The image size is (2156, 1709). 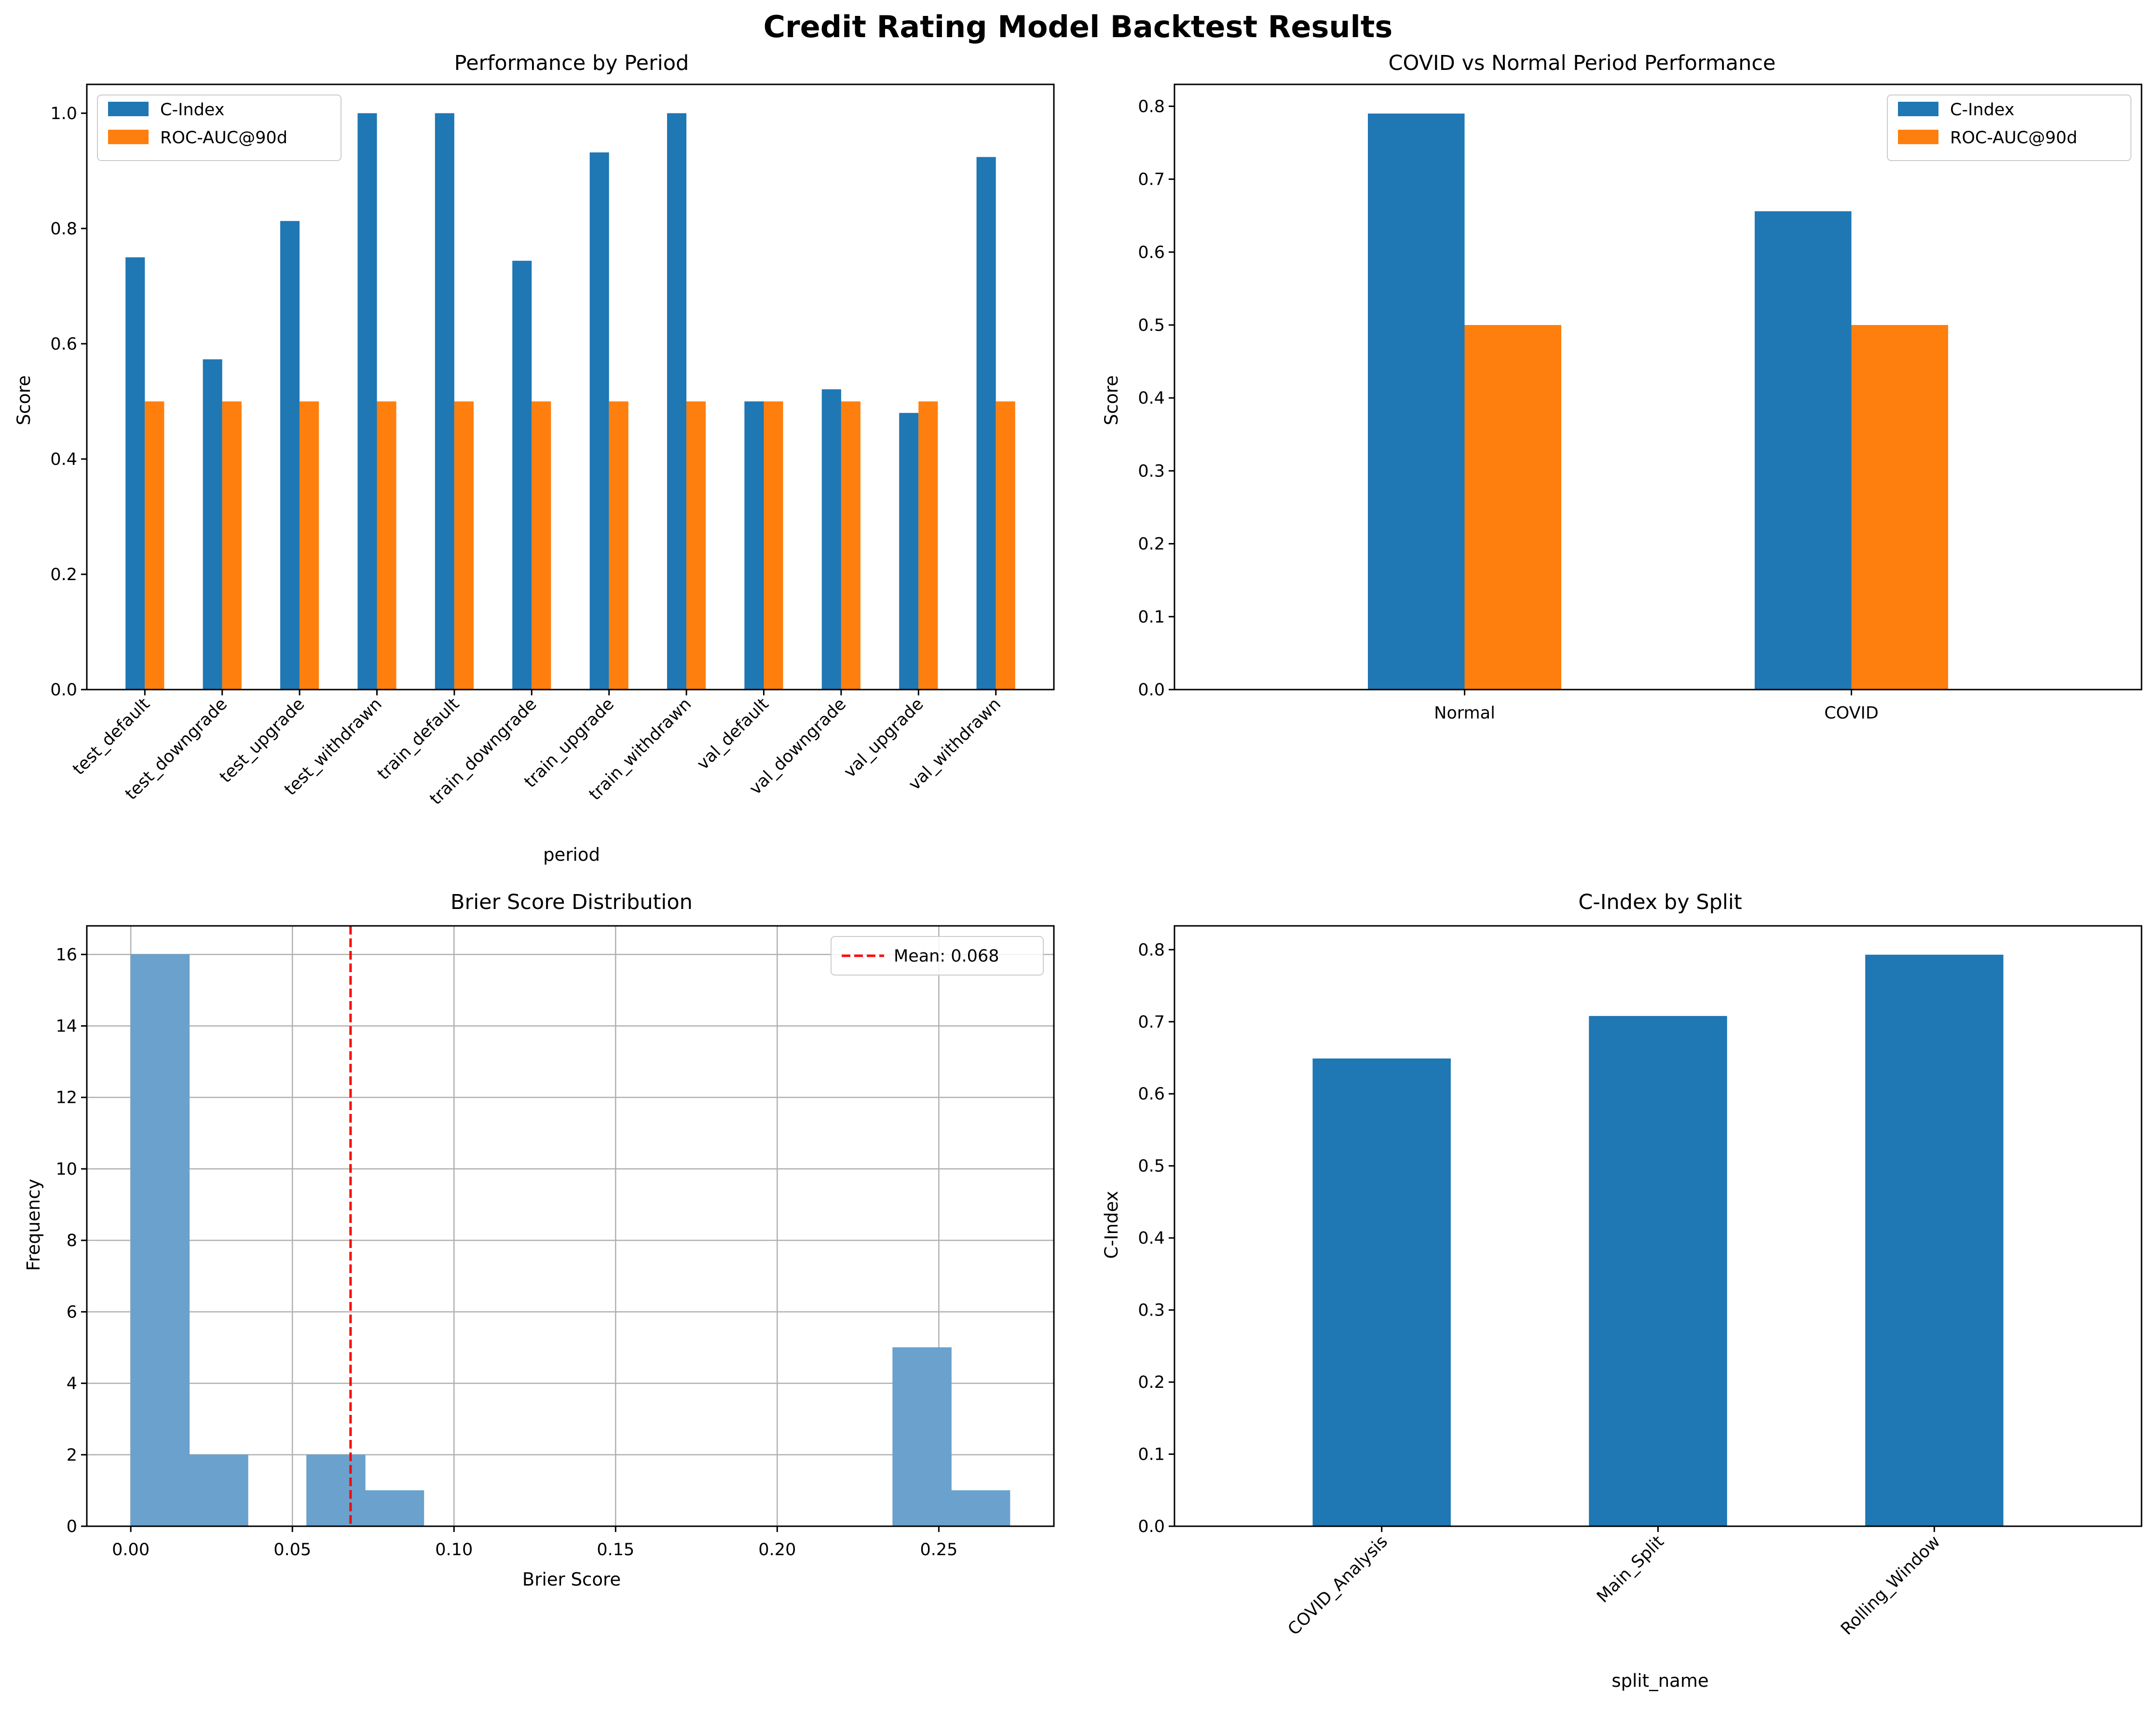 What do you see at coordinates (131, 1550) in the screenshot?
I see `x-tick-label: 0.00` at bounding box center [131, 1550].